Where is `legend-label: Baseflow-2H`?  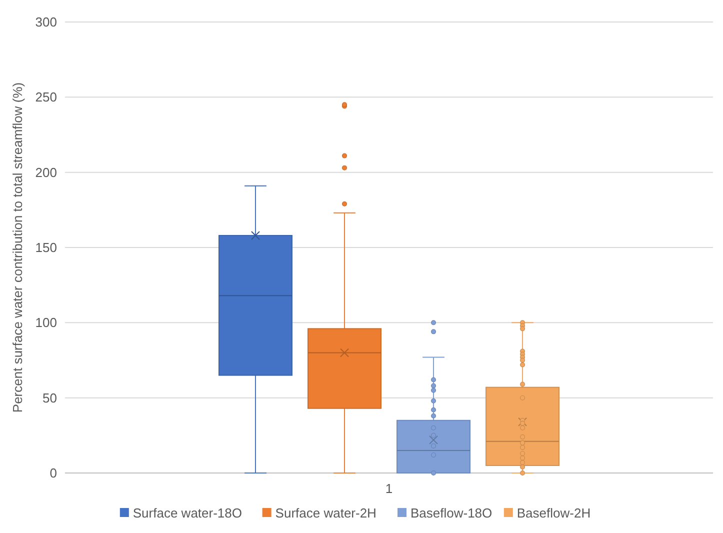 legend-label: Baseflow-2H is located at coordinates (553, 513).